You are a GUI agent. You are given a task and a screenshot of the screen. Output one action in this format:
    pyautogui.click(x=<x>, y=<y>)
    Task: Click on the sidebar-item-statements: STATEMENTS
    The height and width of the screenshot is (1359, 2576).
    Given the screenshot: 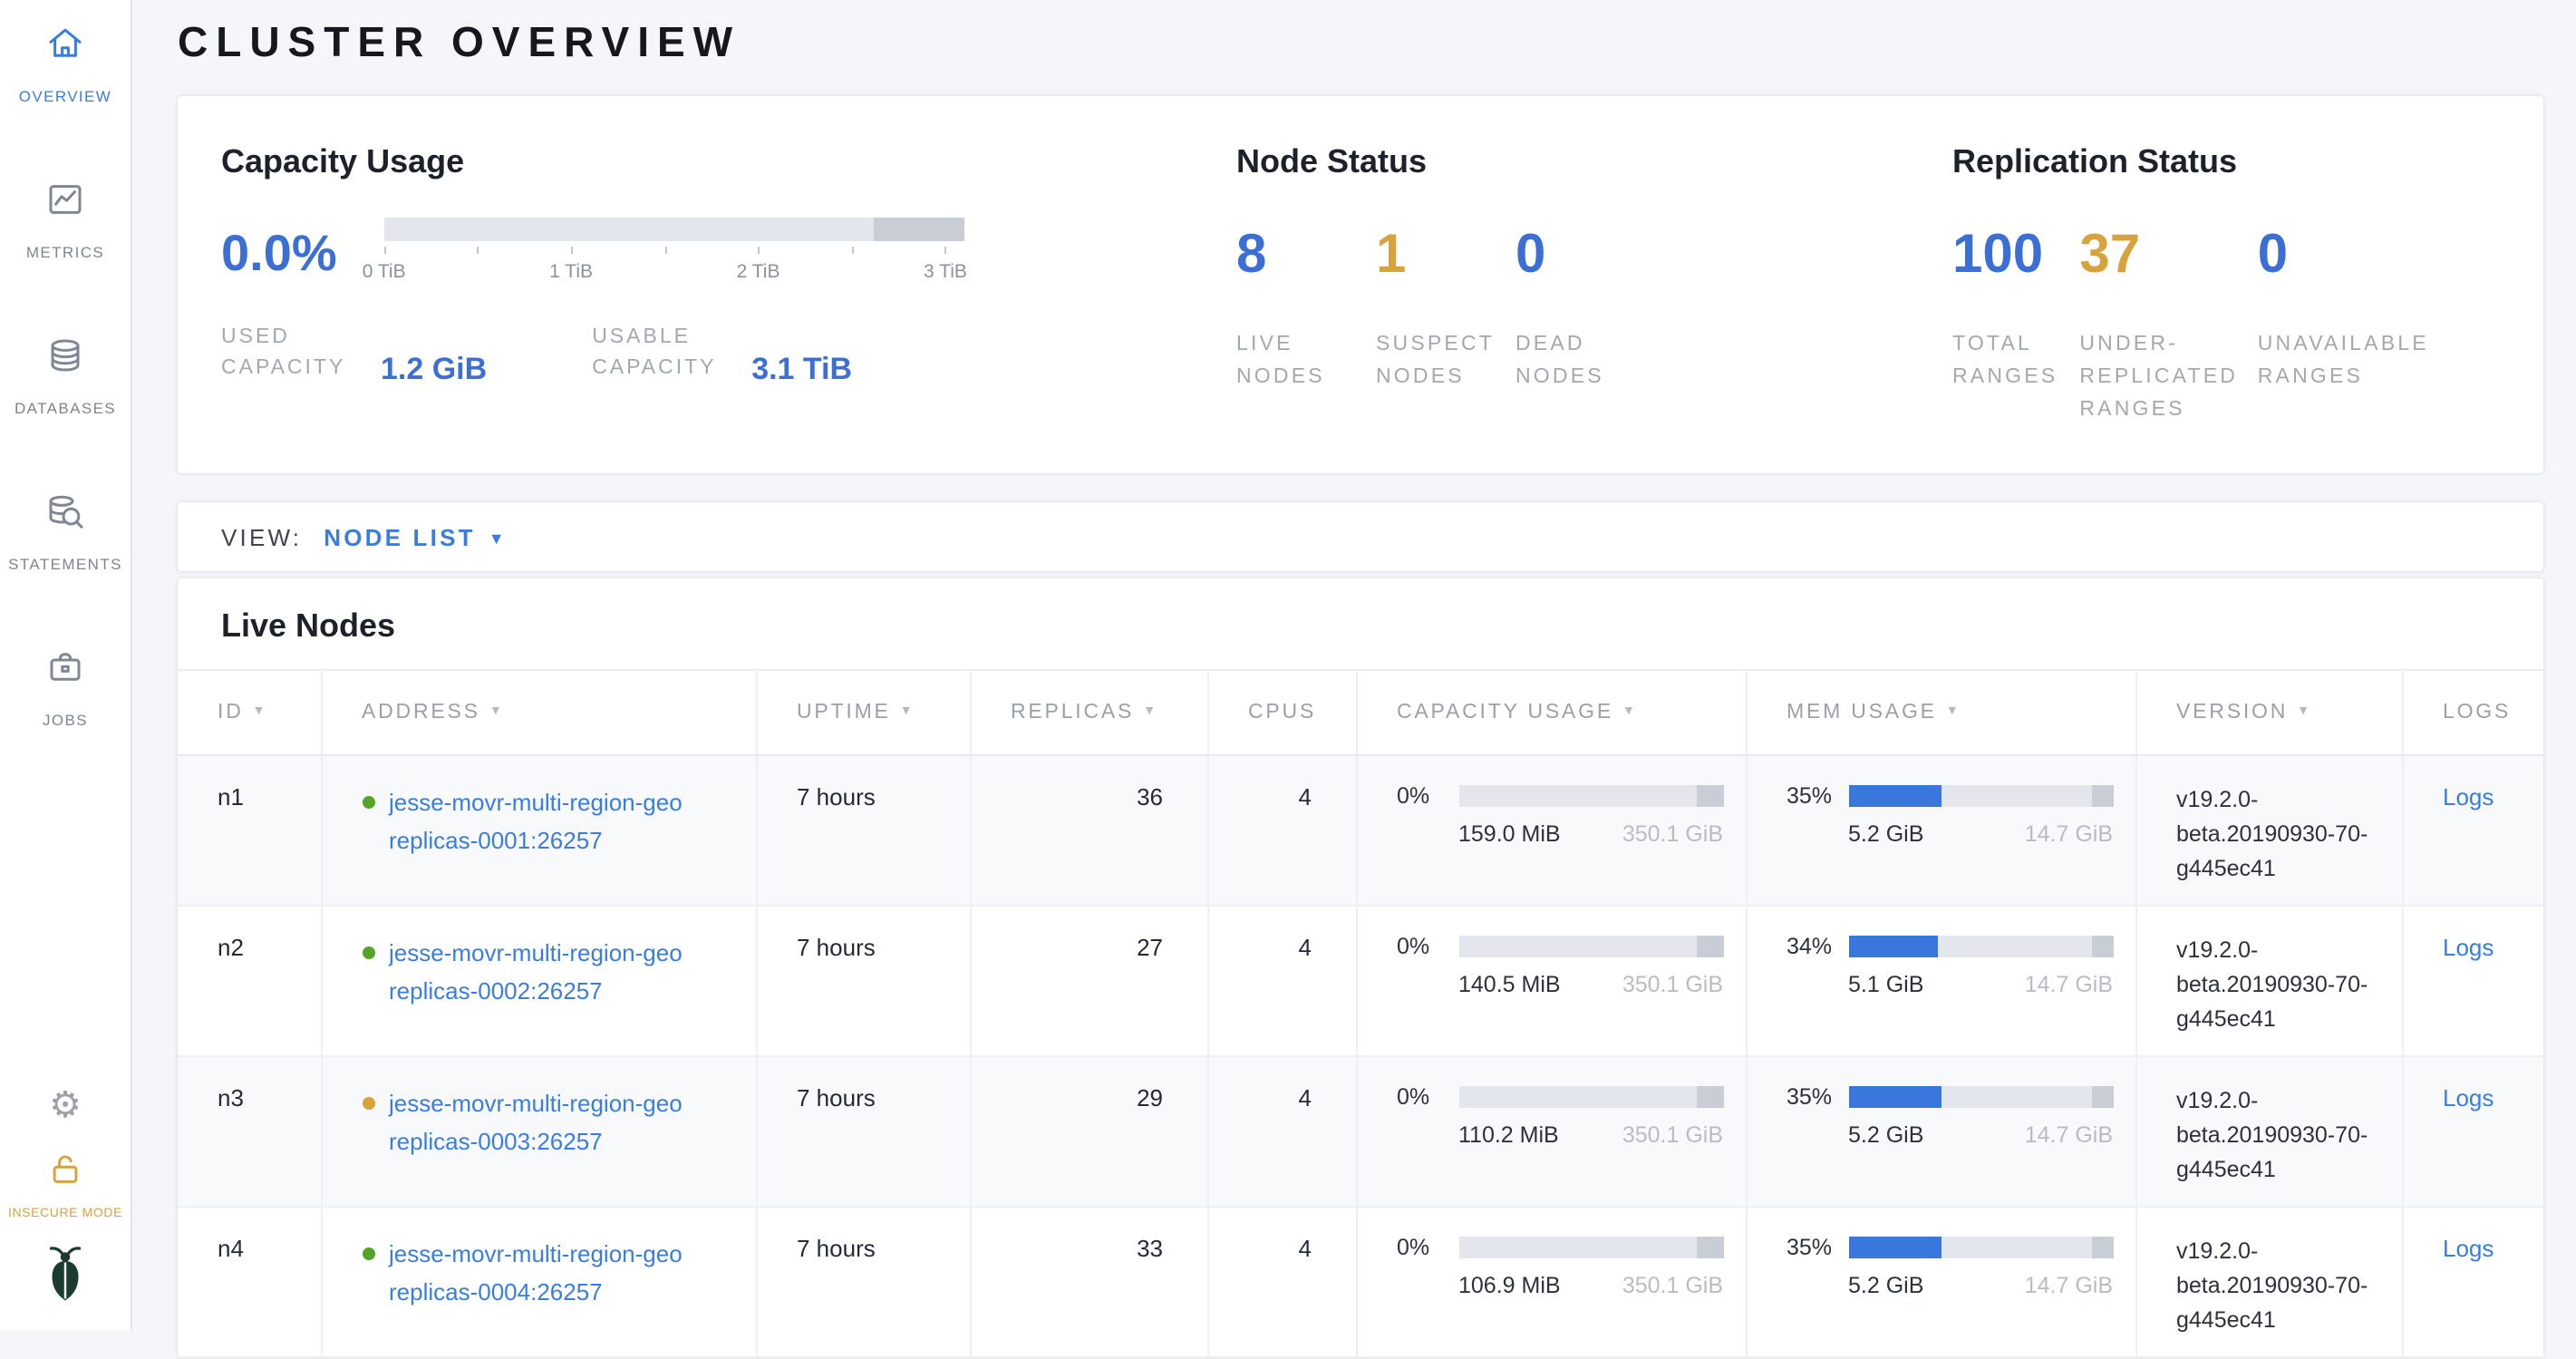 What is the action you would take?
    pyautogui.click(x=65, y=531)
    